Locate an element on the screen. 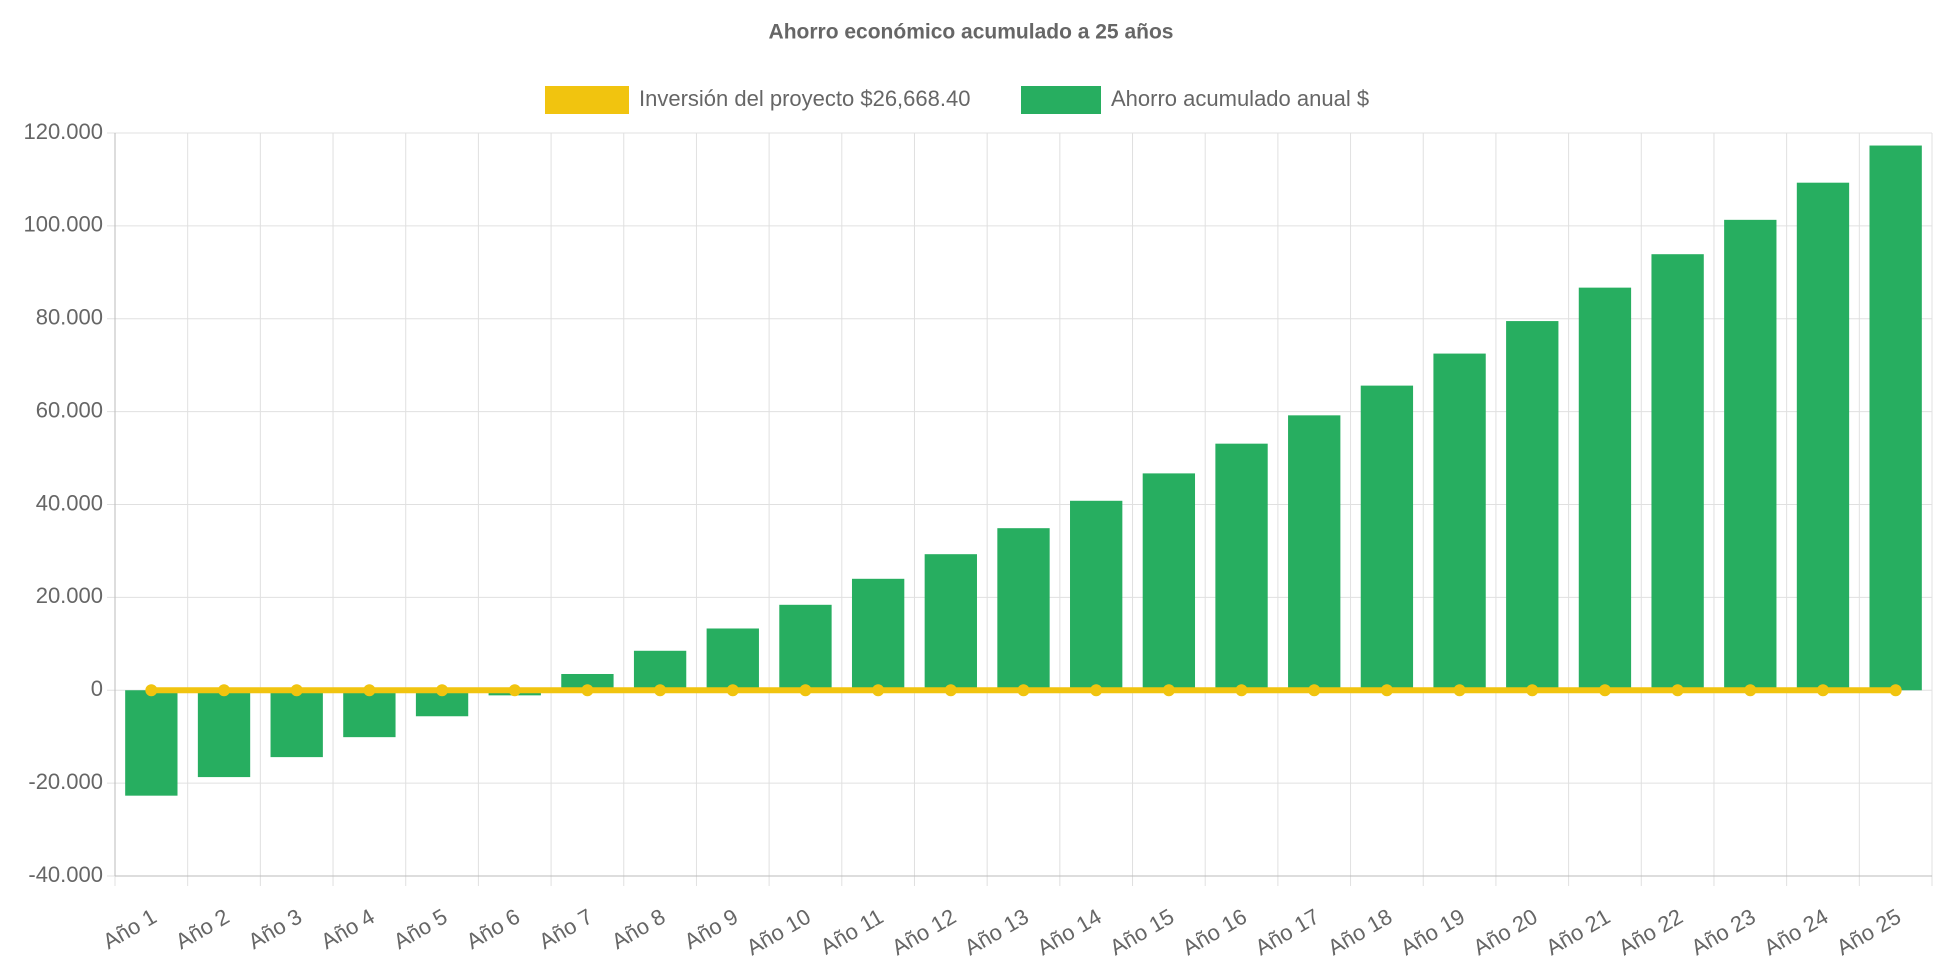 This screenshot has height=970, width=1942. x-tick-label: Año 6 is located at coordinates (493, 929).